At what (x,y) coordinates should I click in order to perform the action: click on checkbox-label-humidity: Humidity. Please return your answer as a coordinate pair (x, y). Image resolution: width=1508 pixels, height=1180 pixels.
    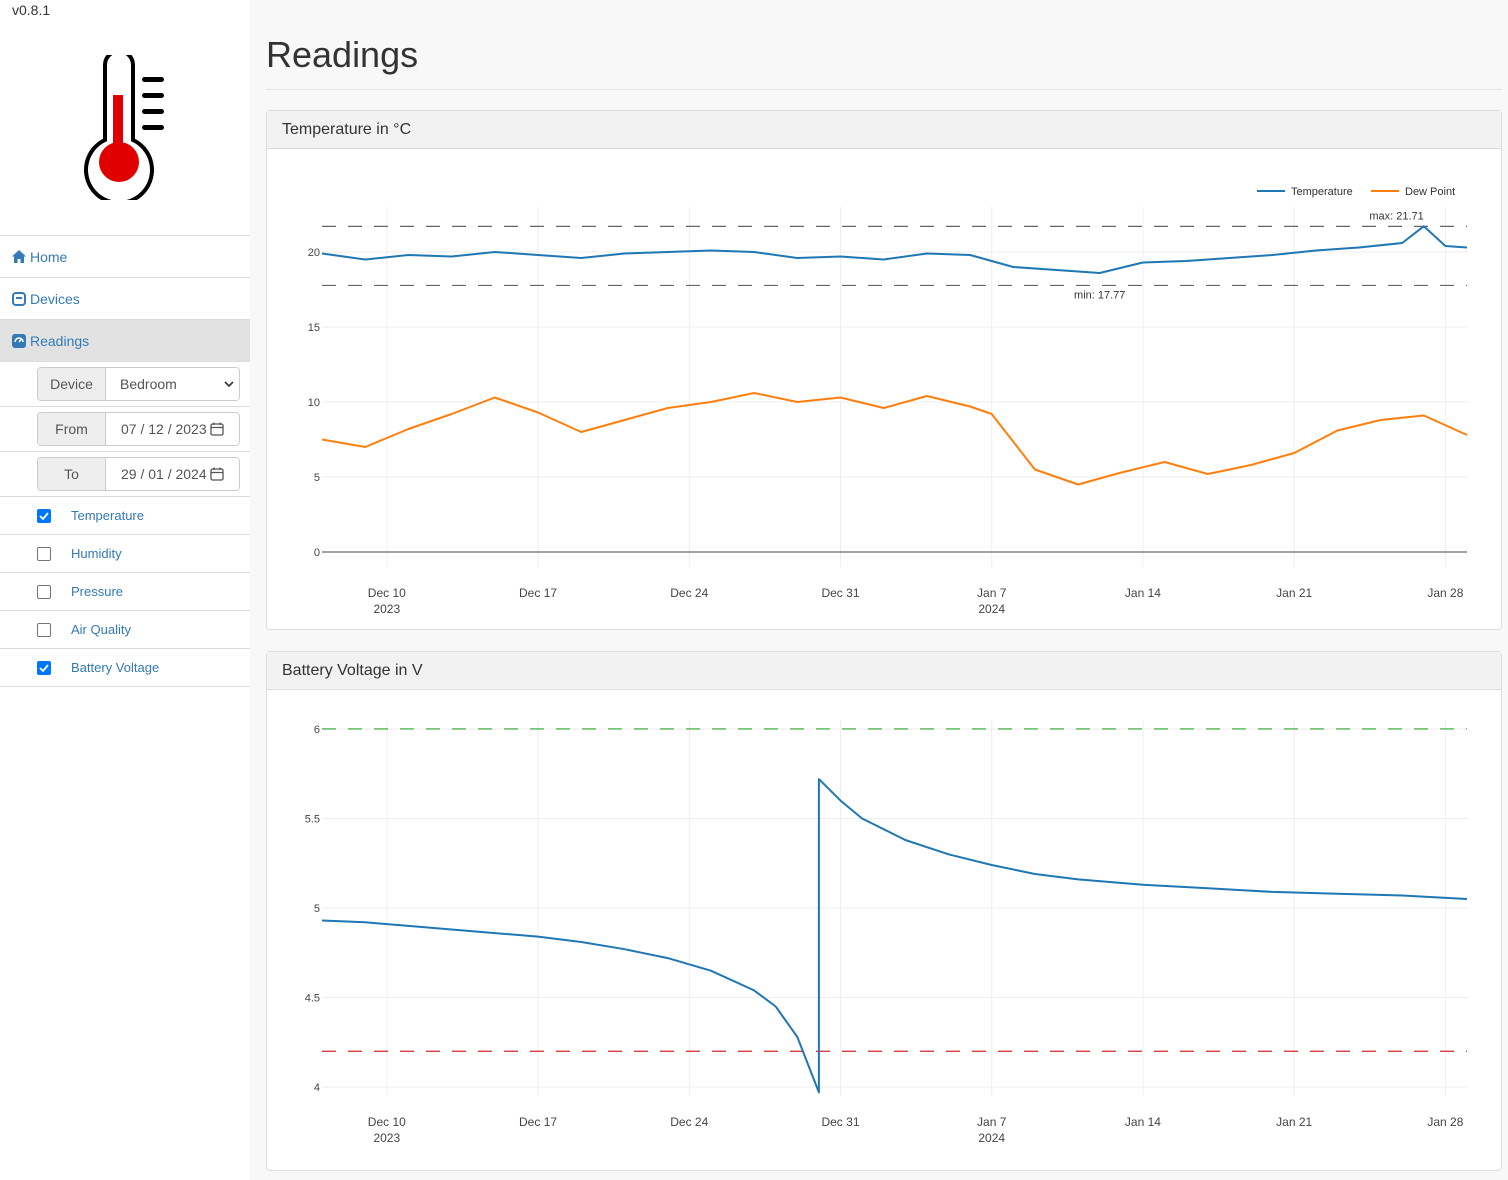
    Looking at the image, I should click on (96, 553).